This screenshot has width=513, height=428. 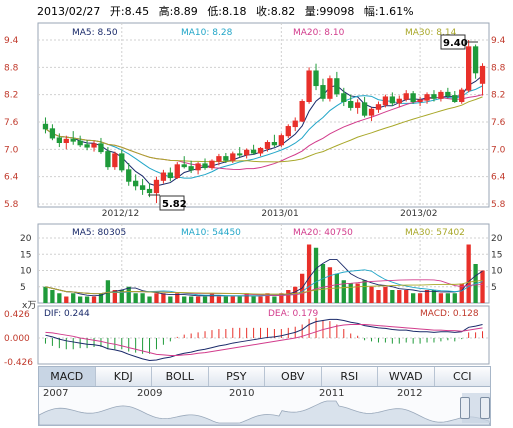 What do you see at coordinates (485, 408) in the screenshot?
I see `navigator-right-handle` at bounding box center [485, 408].